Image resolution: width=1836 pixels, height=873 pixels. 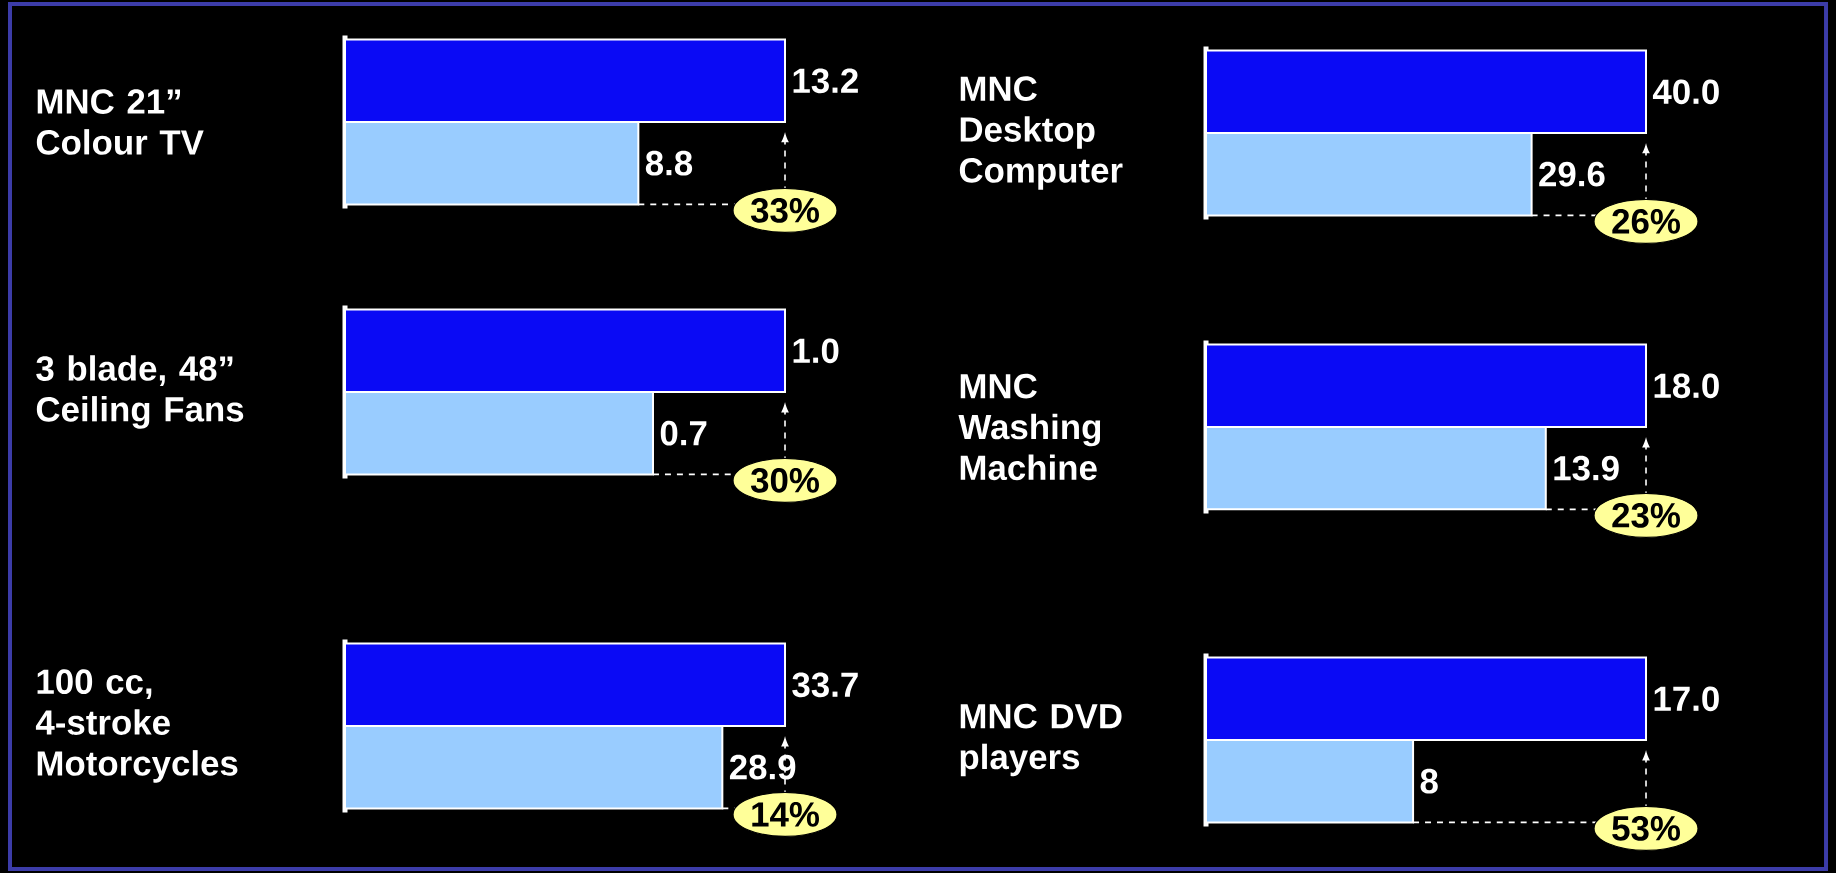 I want to click on data-label: 13.2, so click(x=825, y=81).